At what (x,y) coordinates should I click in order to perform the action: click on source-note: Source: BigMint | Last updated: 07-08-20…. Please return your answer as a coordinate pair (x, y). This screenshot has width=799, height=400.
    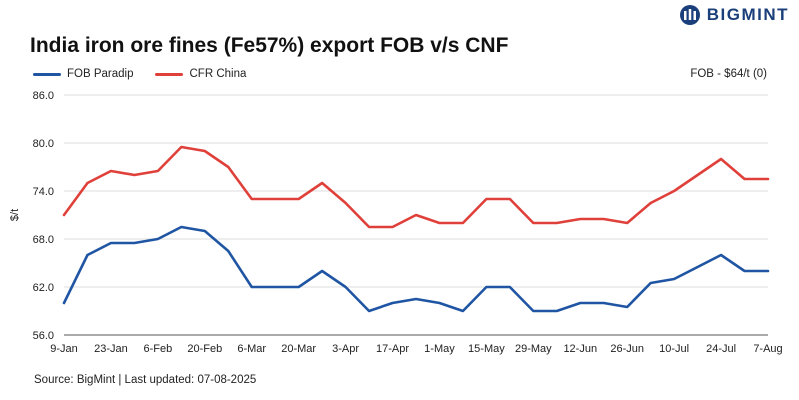
    Looking at the image, I should click on (145, 380).